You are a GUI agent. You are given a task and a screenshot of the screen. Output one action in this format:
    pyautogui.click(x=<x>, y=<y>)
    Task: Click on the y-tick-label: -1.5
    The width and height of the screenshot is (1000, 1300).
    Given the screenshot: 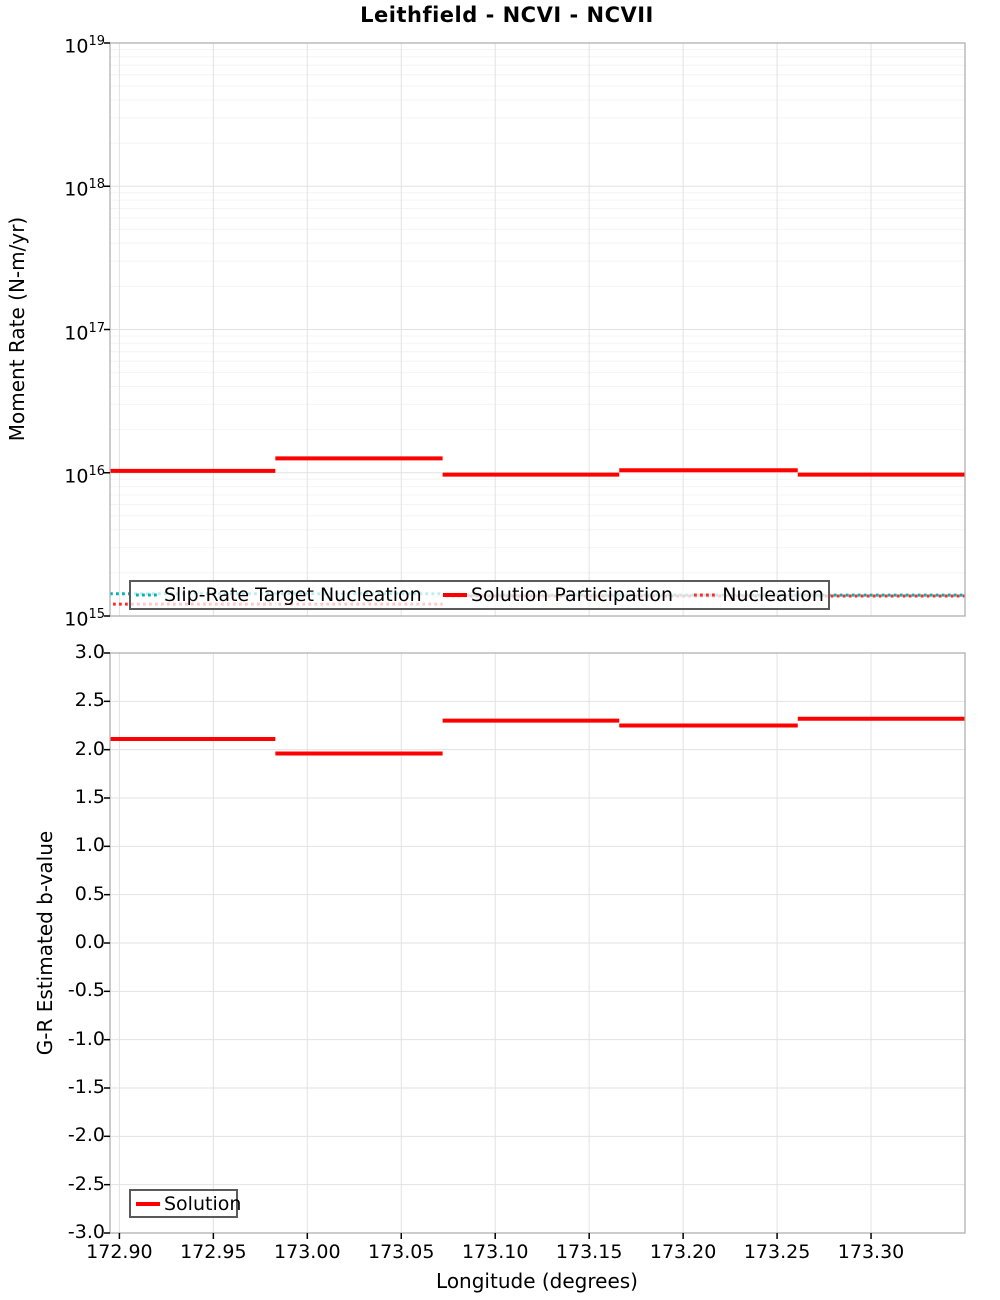 What is the action you would take?
    pyautogui.click(x=86, y=1087)
    